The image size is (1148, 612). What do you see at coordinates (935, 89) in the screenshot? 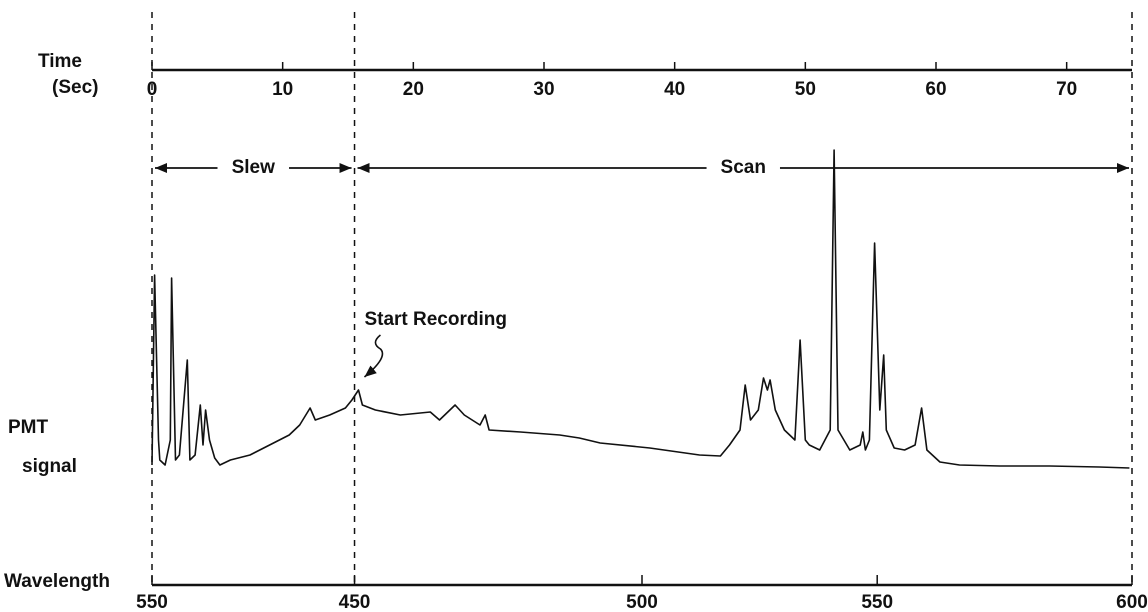
I see `x-tick-label: 60` at bounding box center [935, 89].